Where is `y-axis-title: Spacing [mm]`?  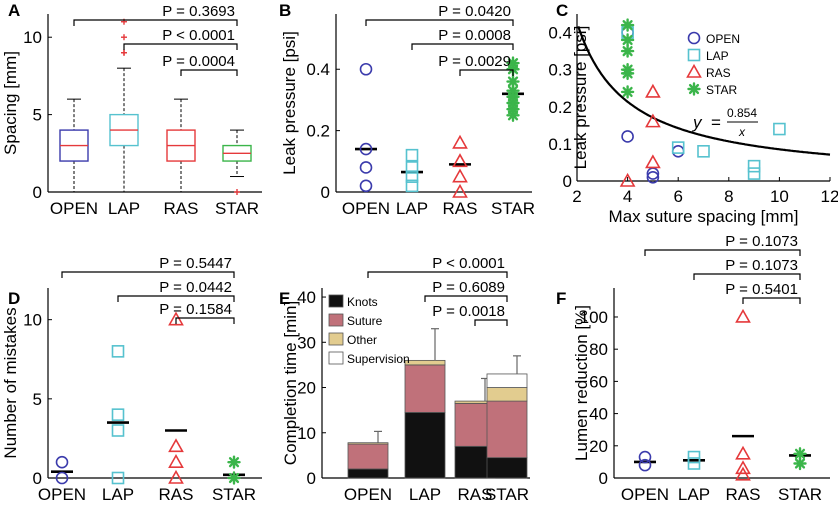 y-axis-title: Spacing [mm] is located at coordinates (10, 103).